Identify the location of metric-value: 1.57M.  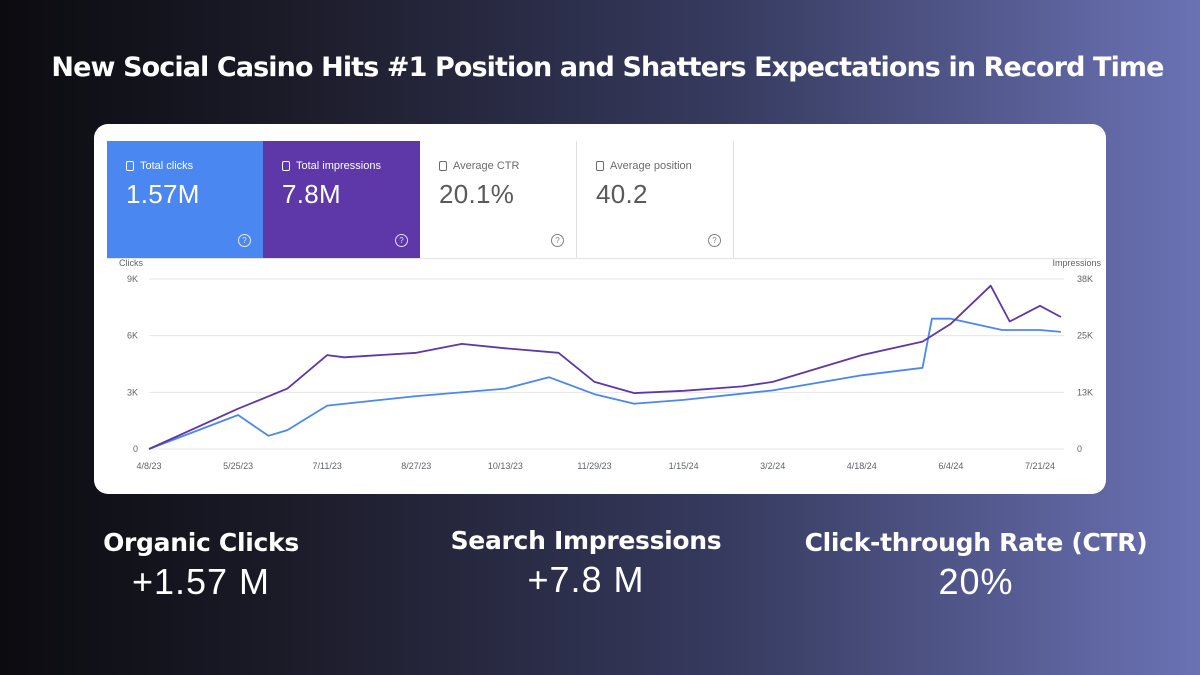
(163, 194).